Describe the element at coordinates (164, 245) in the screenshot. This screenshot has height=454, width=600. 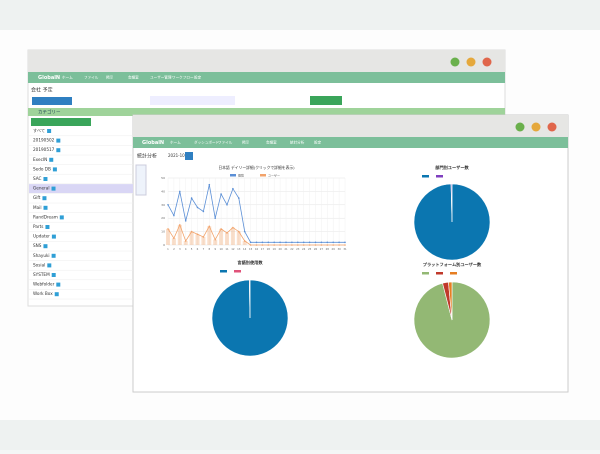
I see `y-tick-label: 0` at that location.